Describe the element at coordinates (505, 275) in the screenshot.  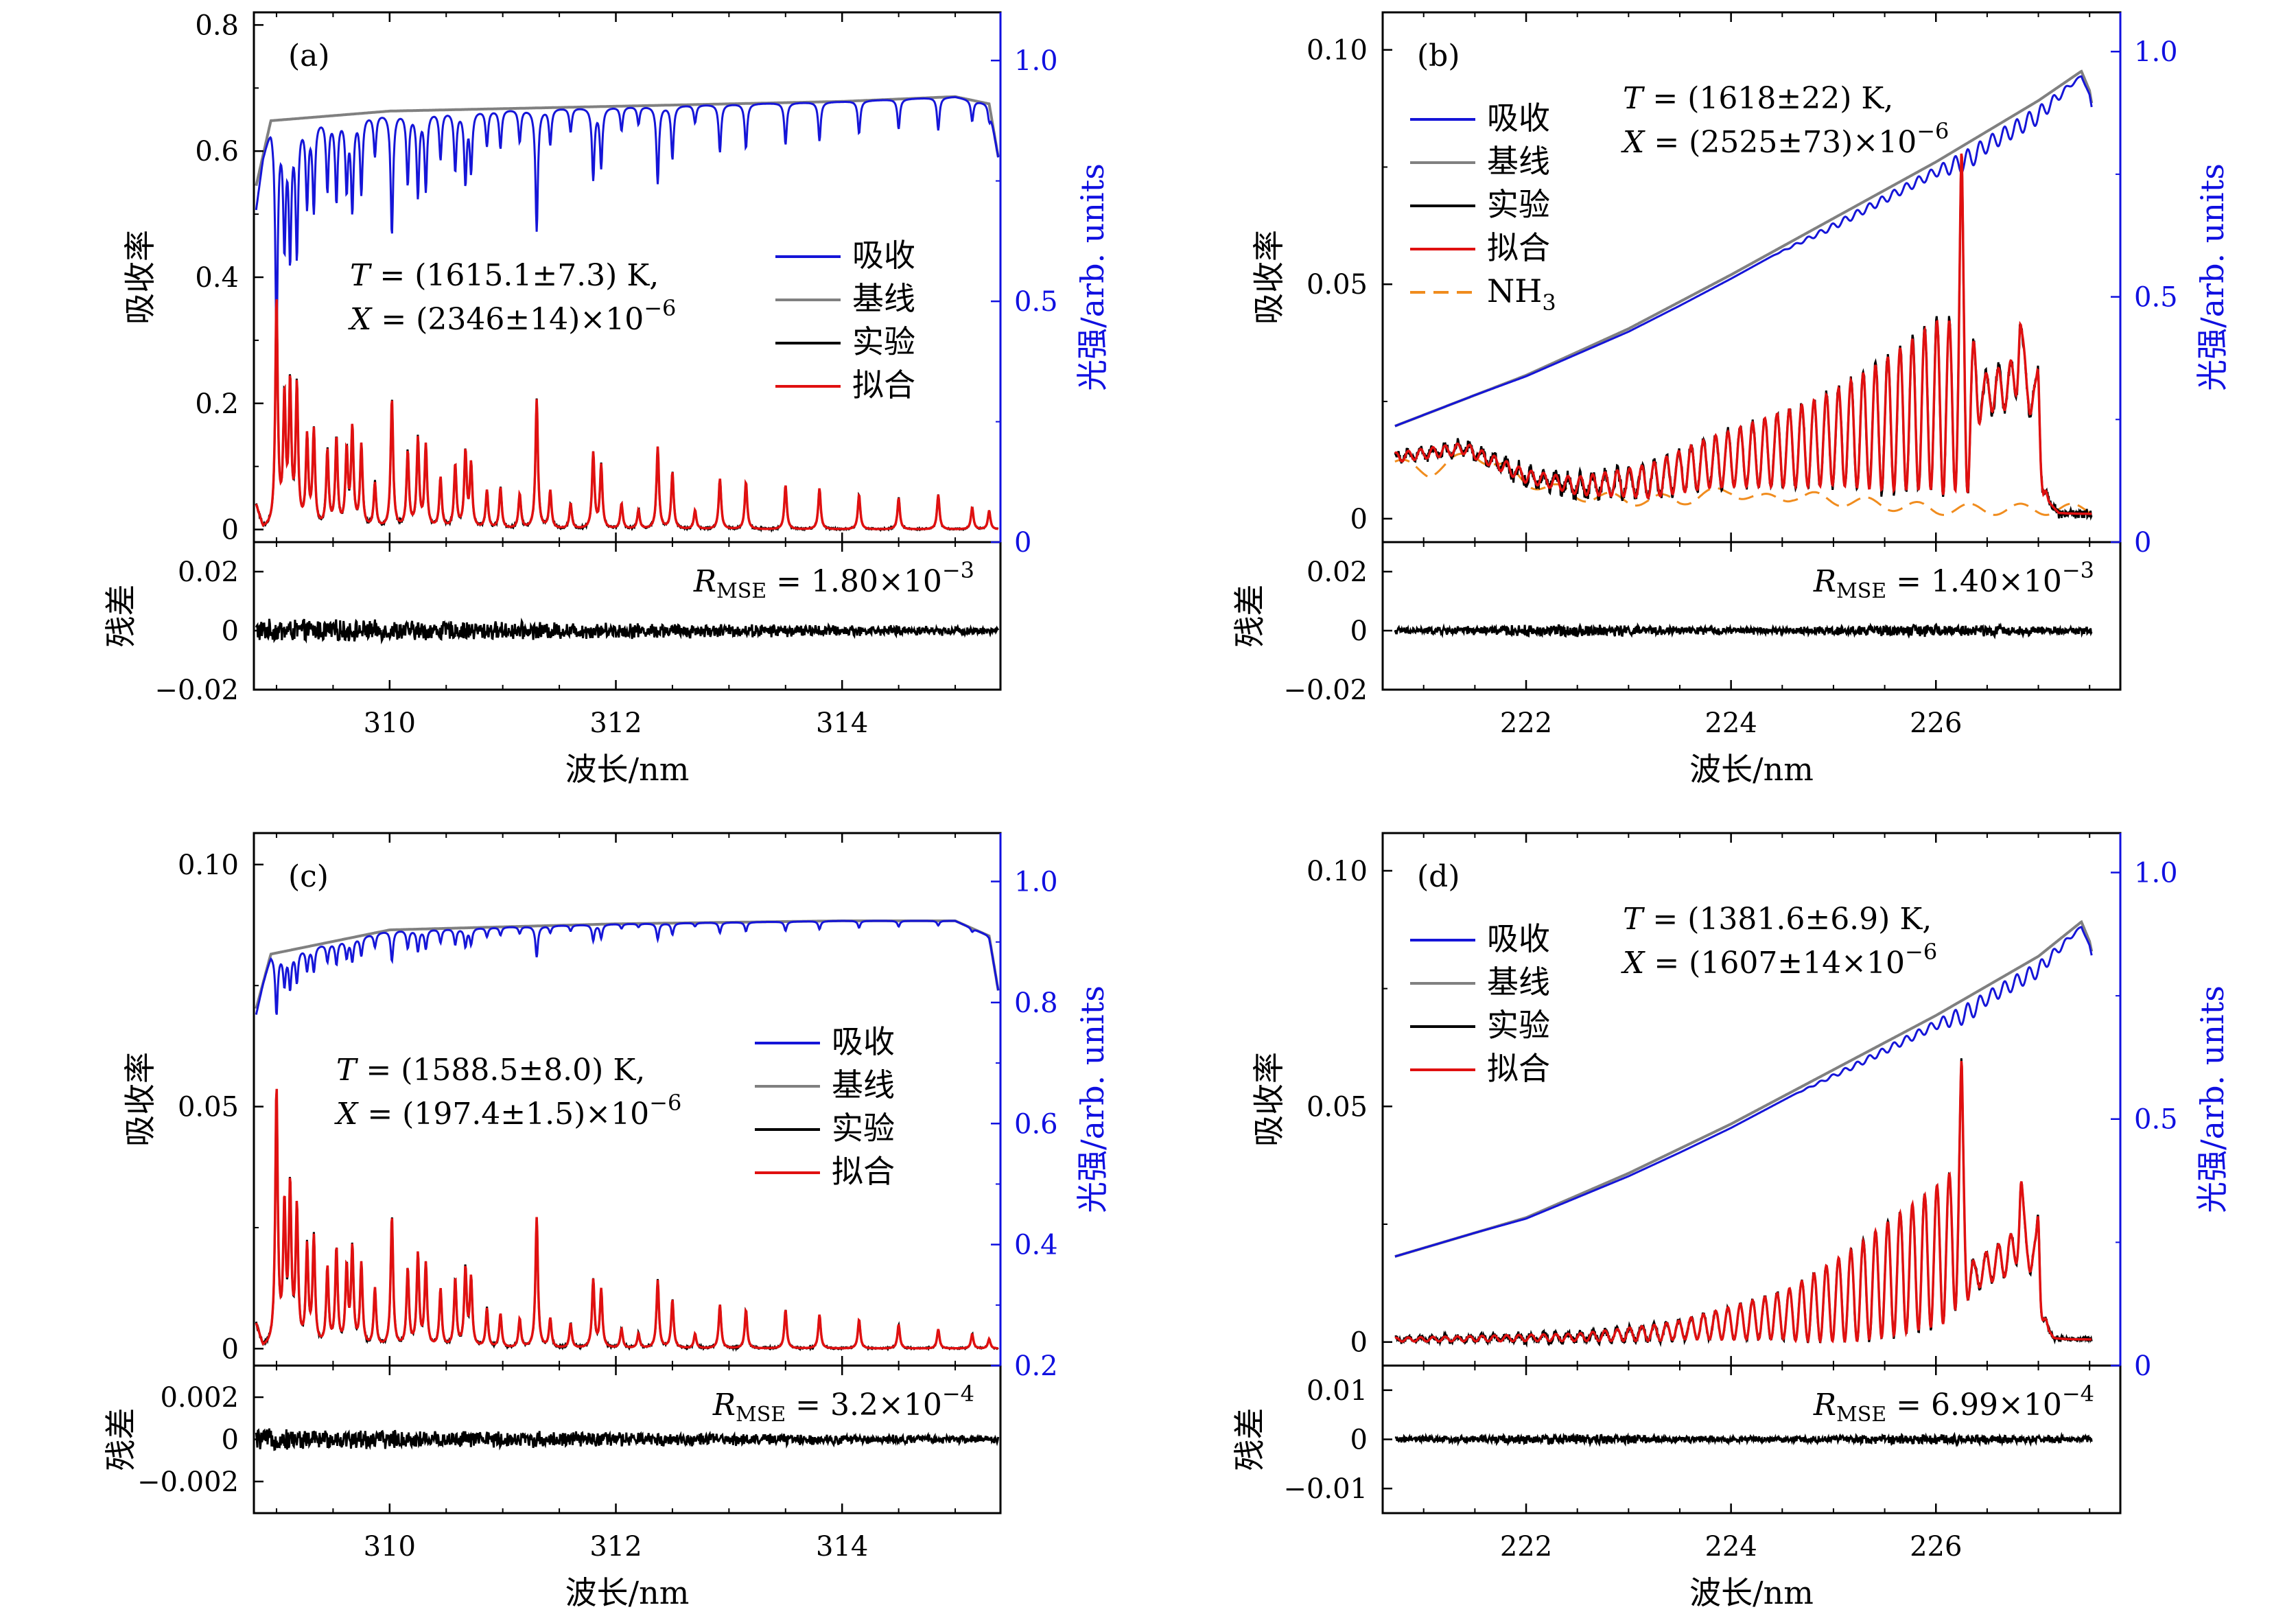
I see `temperature-annotation: T = (1615.1±7.3) K,` at that location.